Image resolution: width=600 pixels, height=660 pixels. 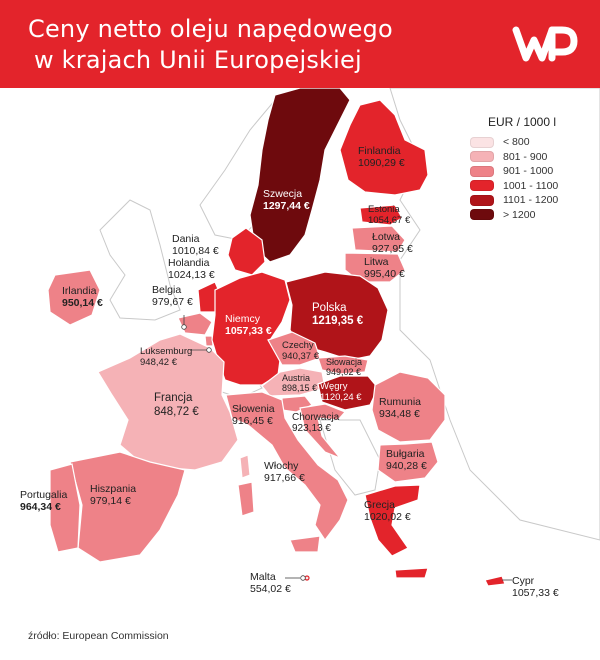 I want to click on label-poland: Polska 1219,35 €, so click(x=337, y=315).